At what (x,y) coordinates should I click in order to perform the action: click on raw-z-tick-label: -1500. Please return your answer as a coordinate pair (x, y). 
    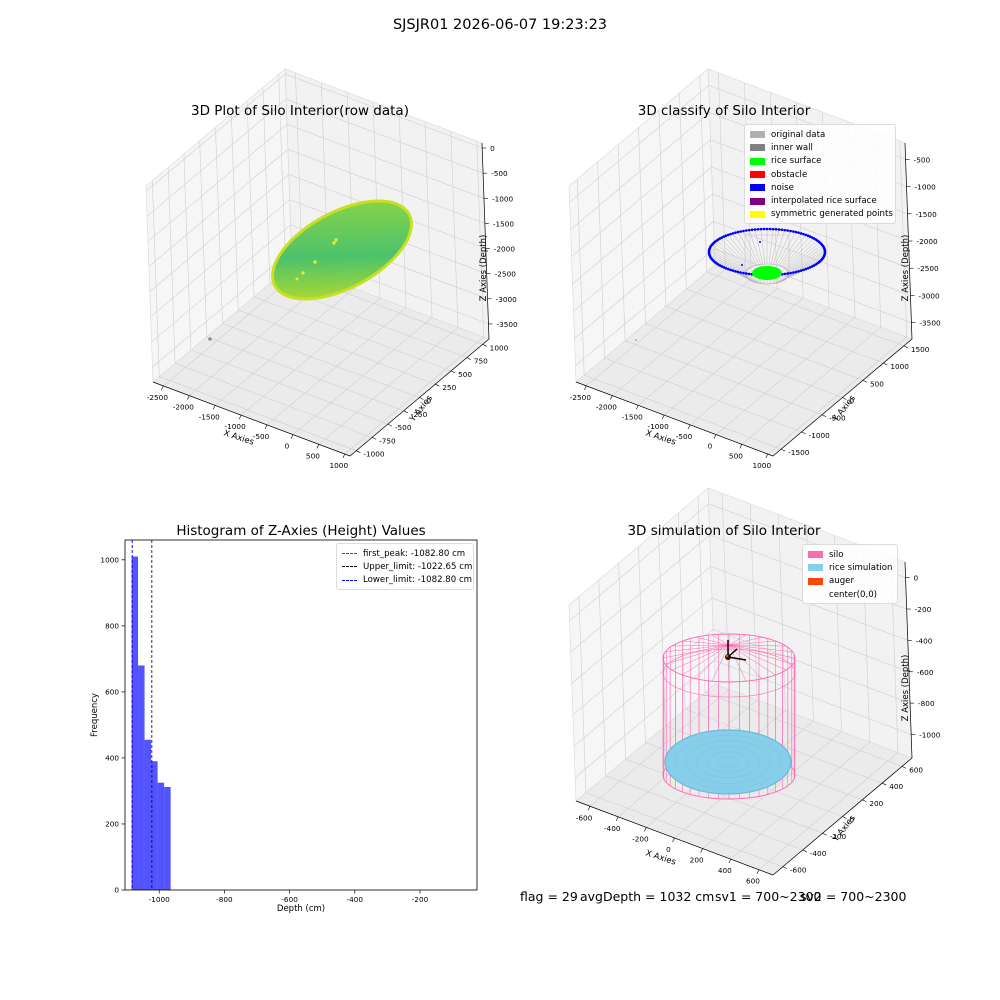
    Looking at the image, I should click on (504, 223).